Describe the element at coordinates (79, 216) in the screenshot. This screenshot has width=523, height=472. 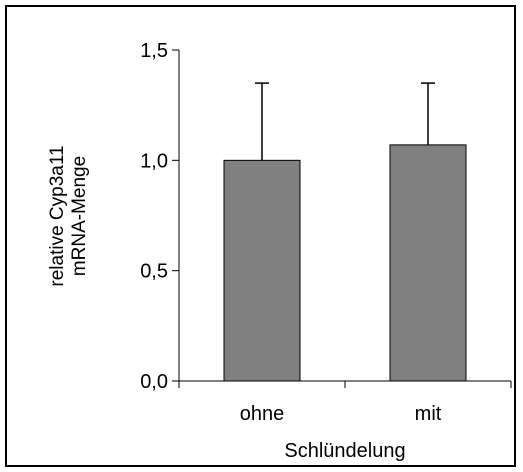
I see `y-axis-label-line-2: mRNA-Menge` at that location.